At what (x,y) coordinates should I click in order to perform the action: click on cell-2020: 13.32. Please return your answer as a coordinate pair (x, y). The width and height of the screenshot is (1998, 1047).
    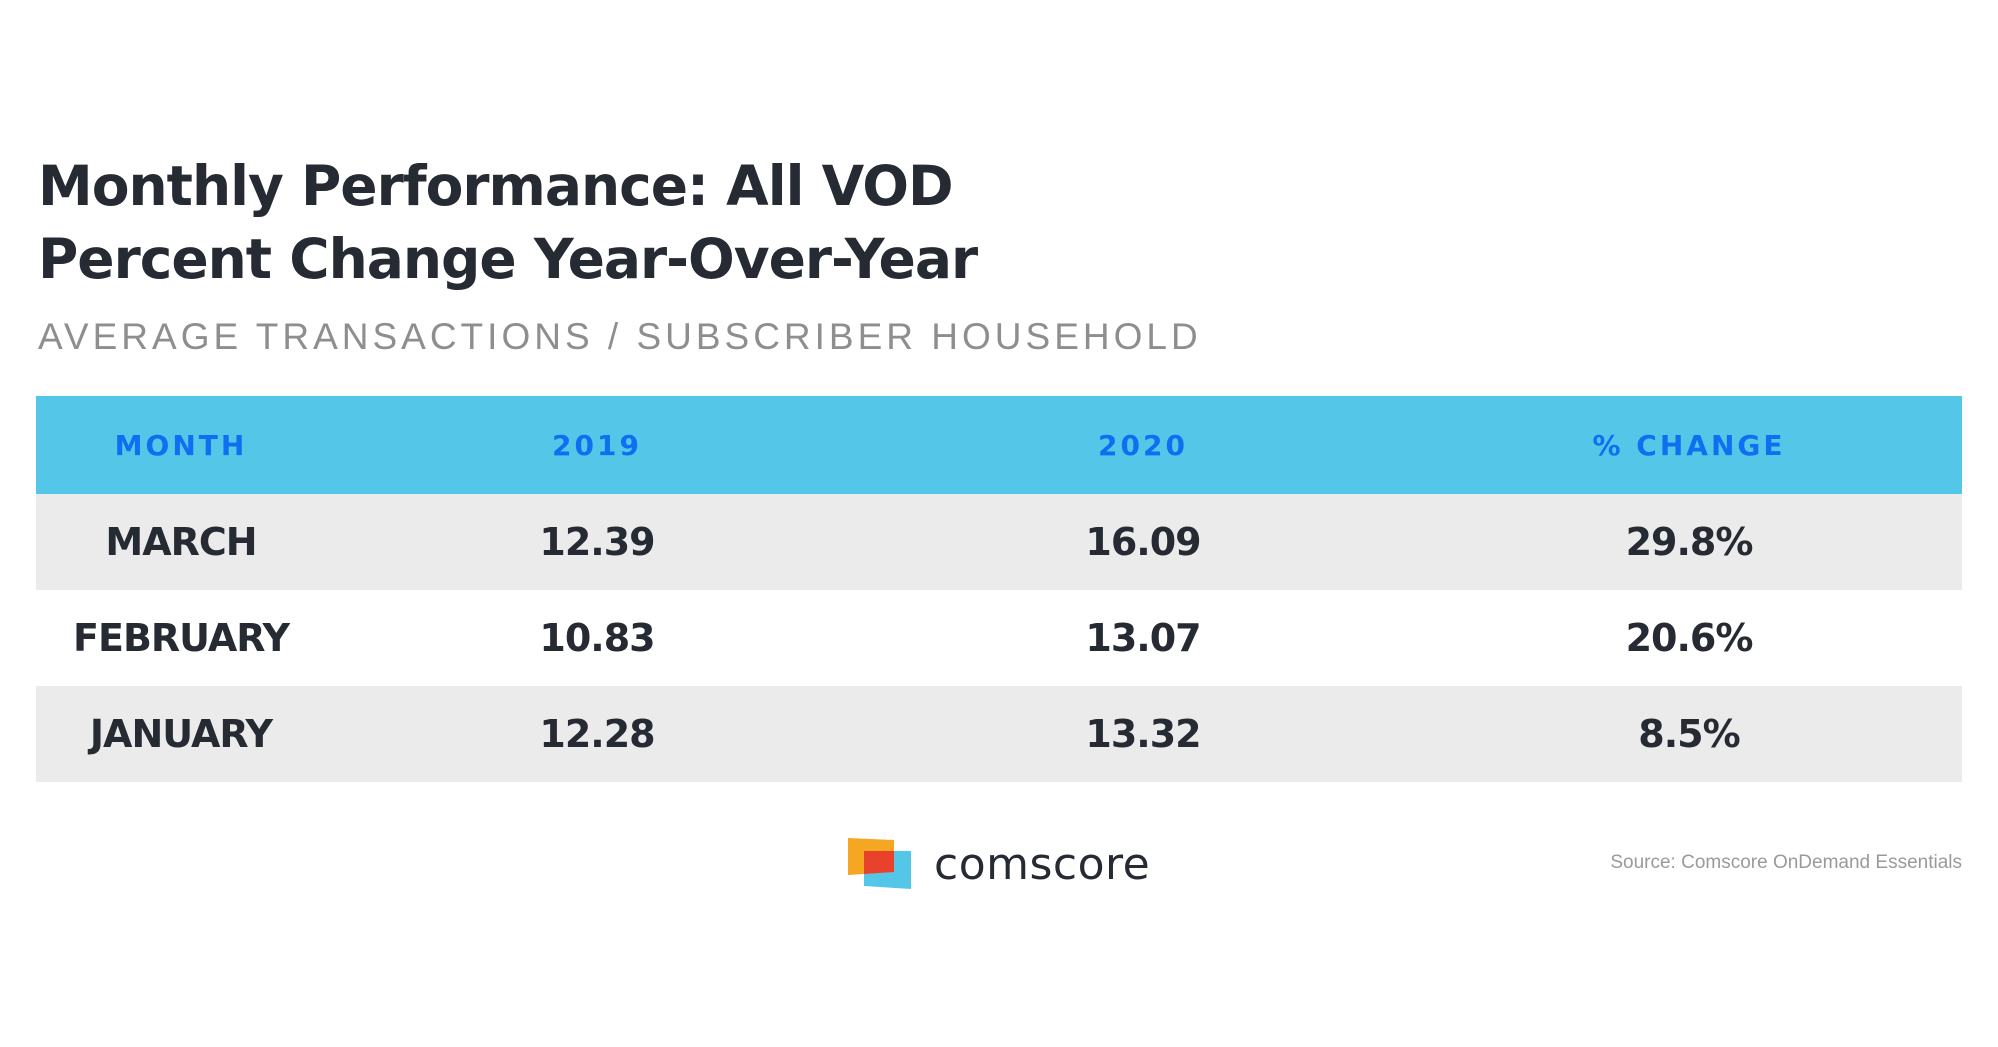
    Looking at the image, I should click on (1143, 734).